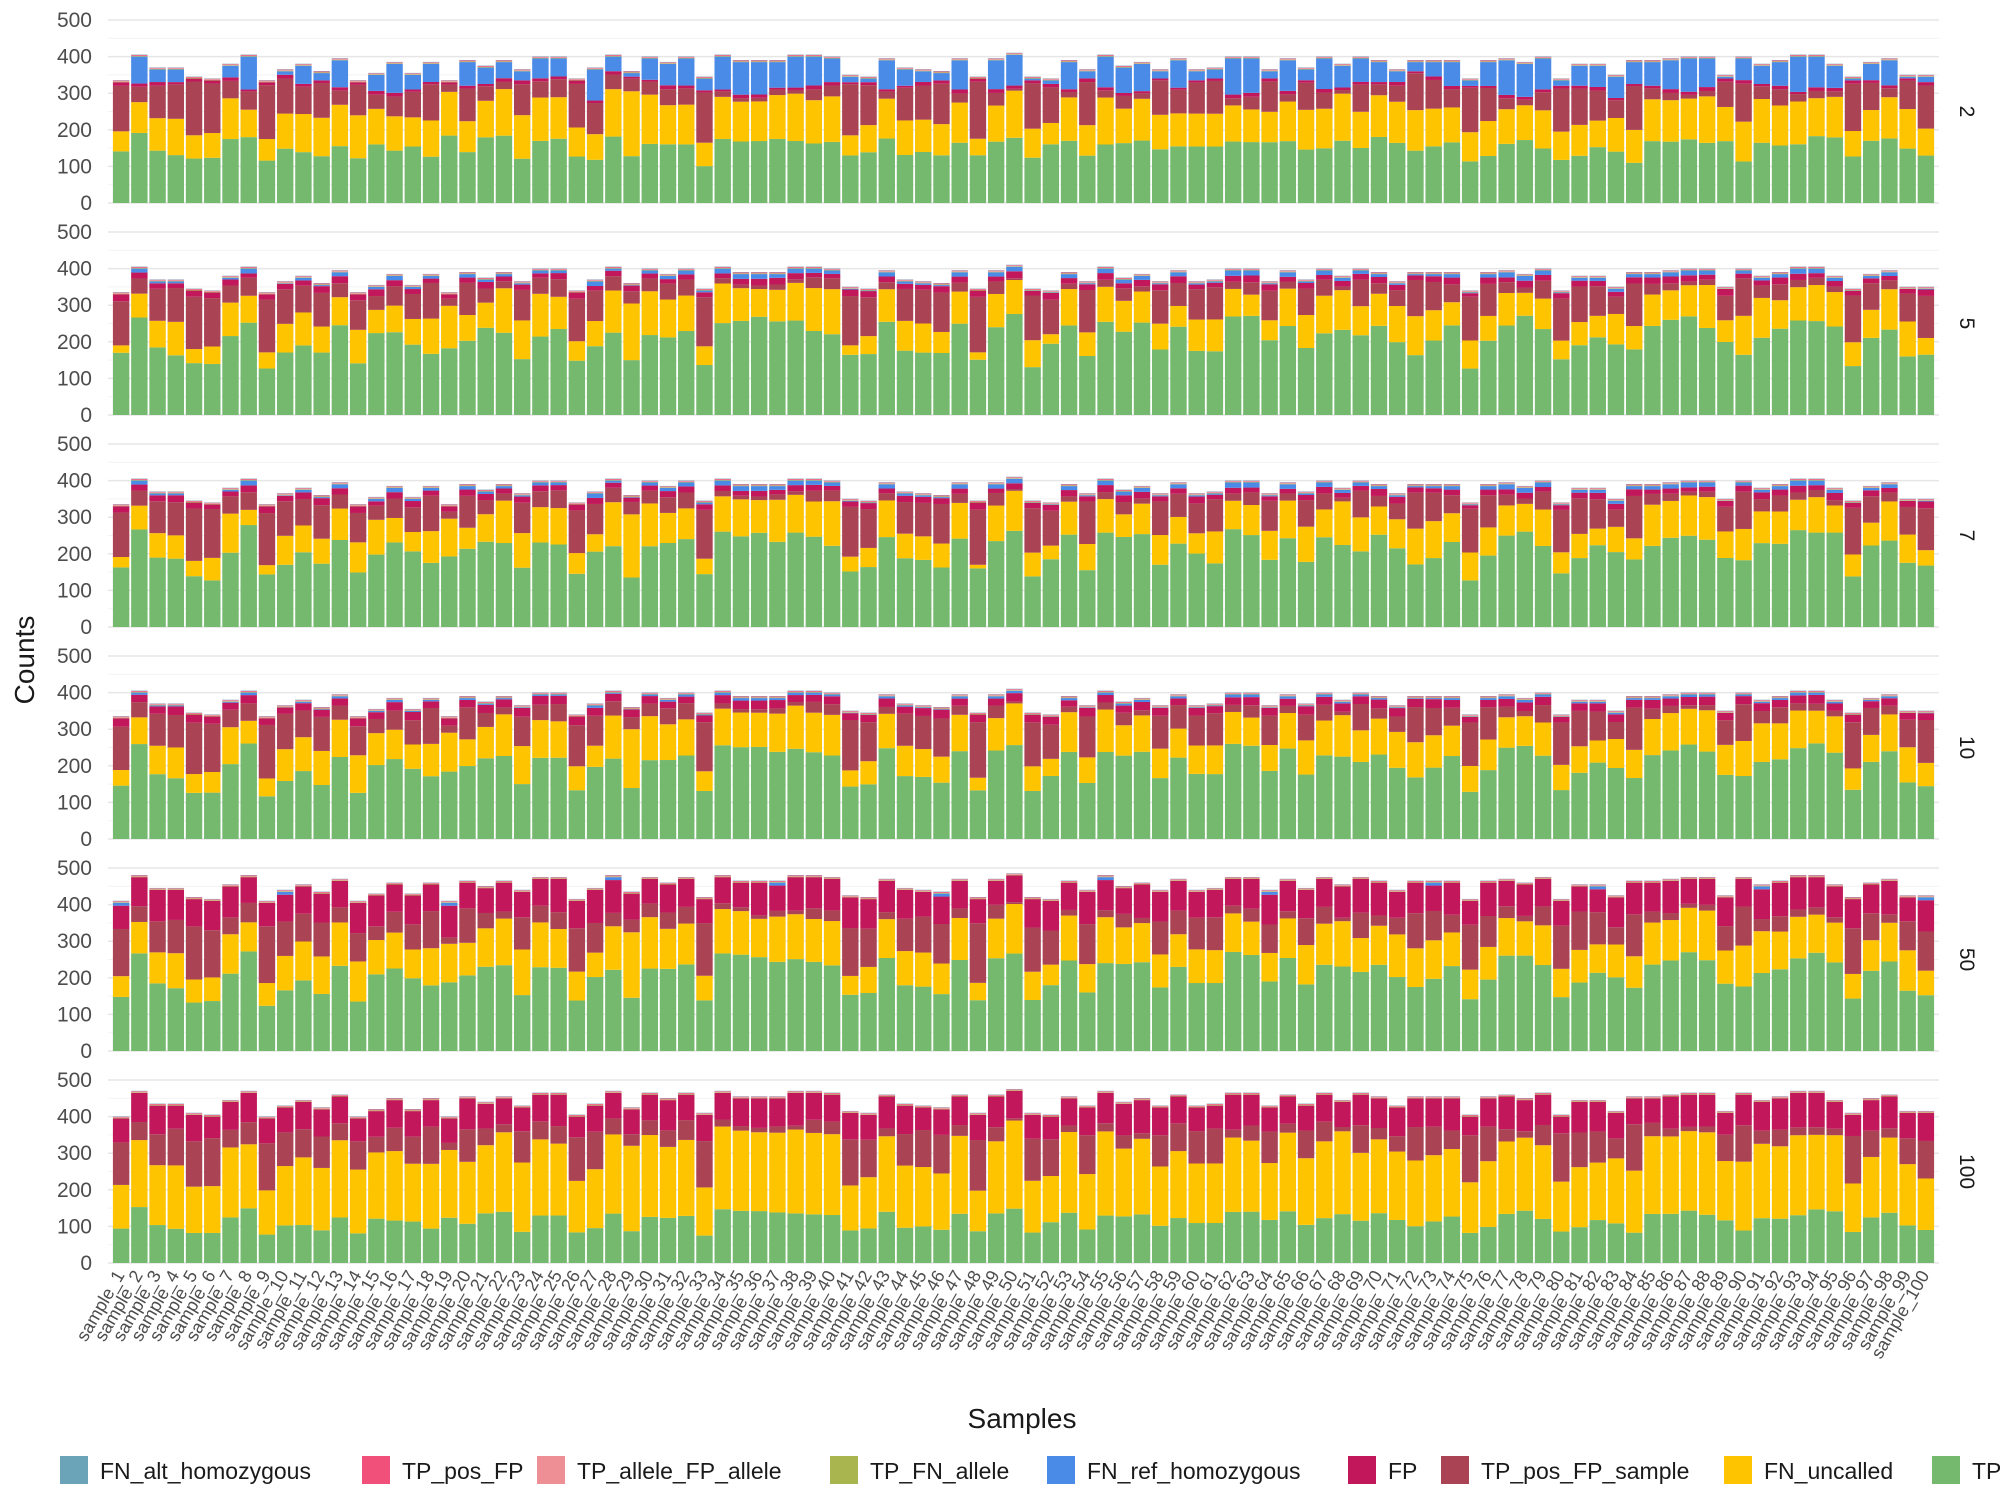  Describe the element at coordinates (74, 1080) in the screenshot. I see `y-tick-label: 500` at that location.